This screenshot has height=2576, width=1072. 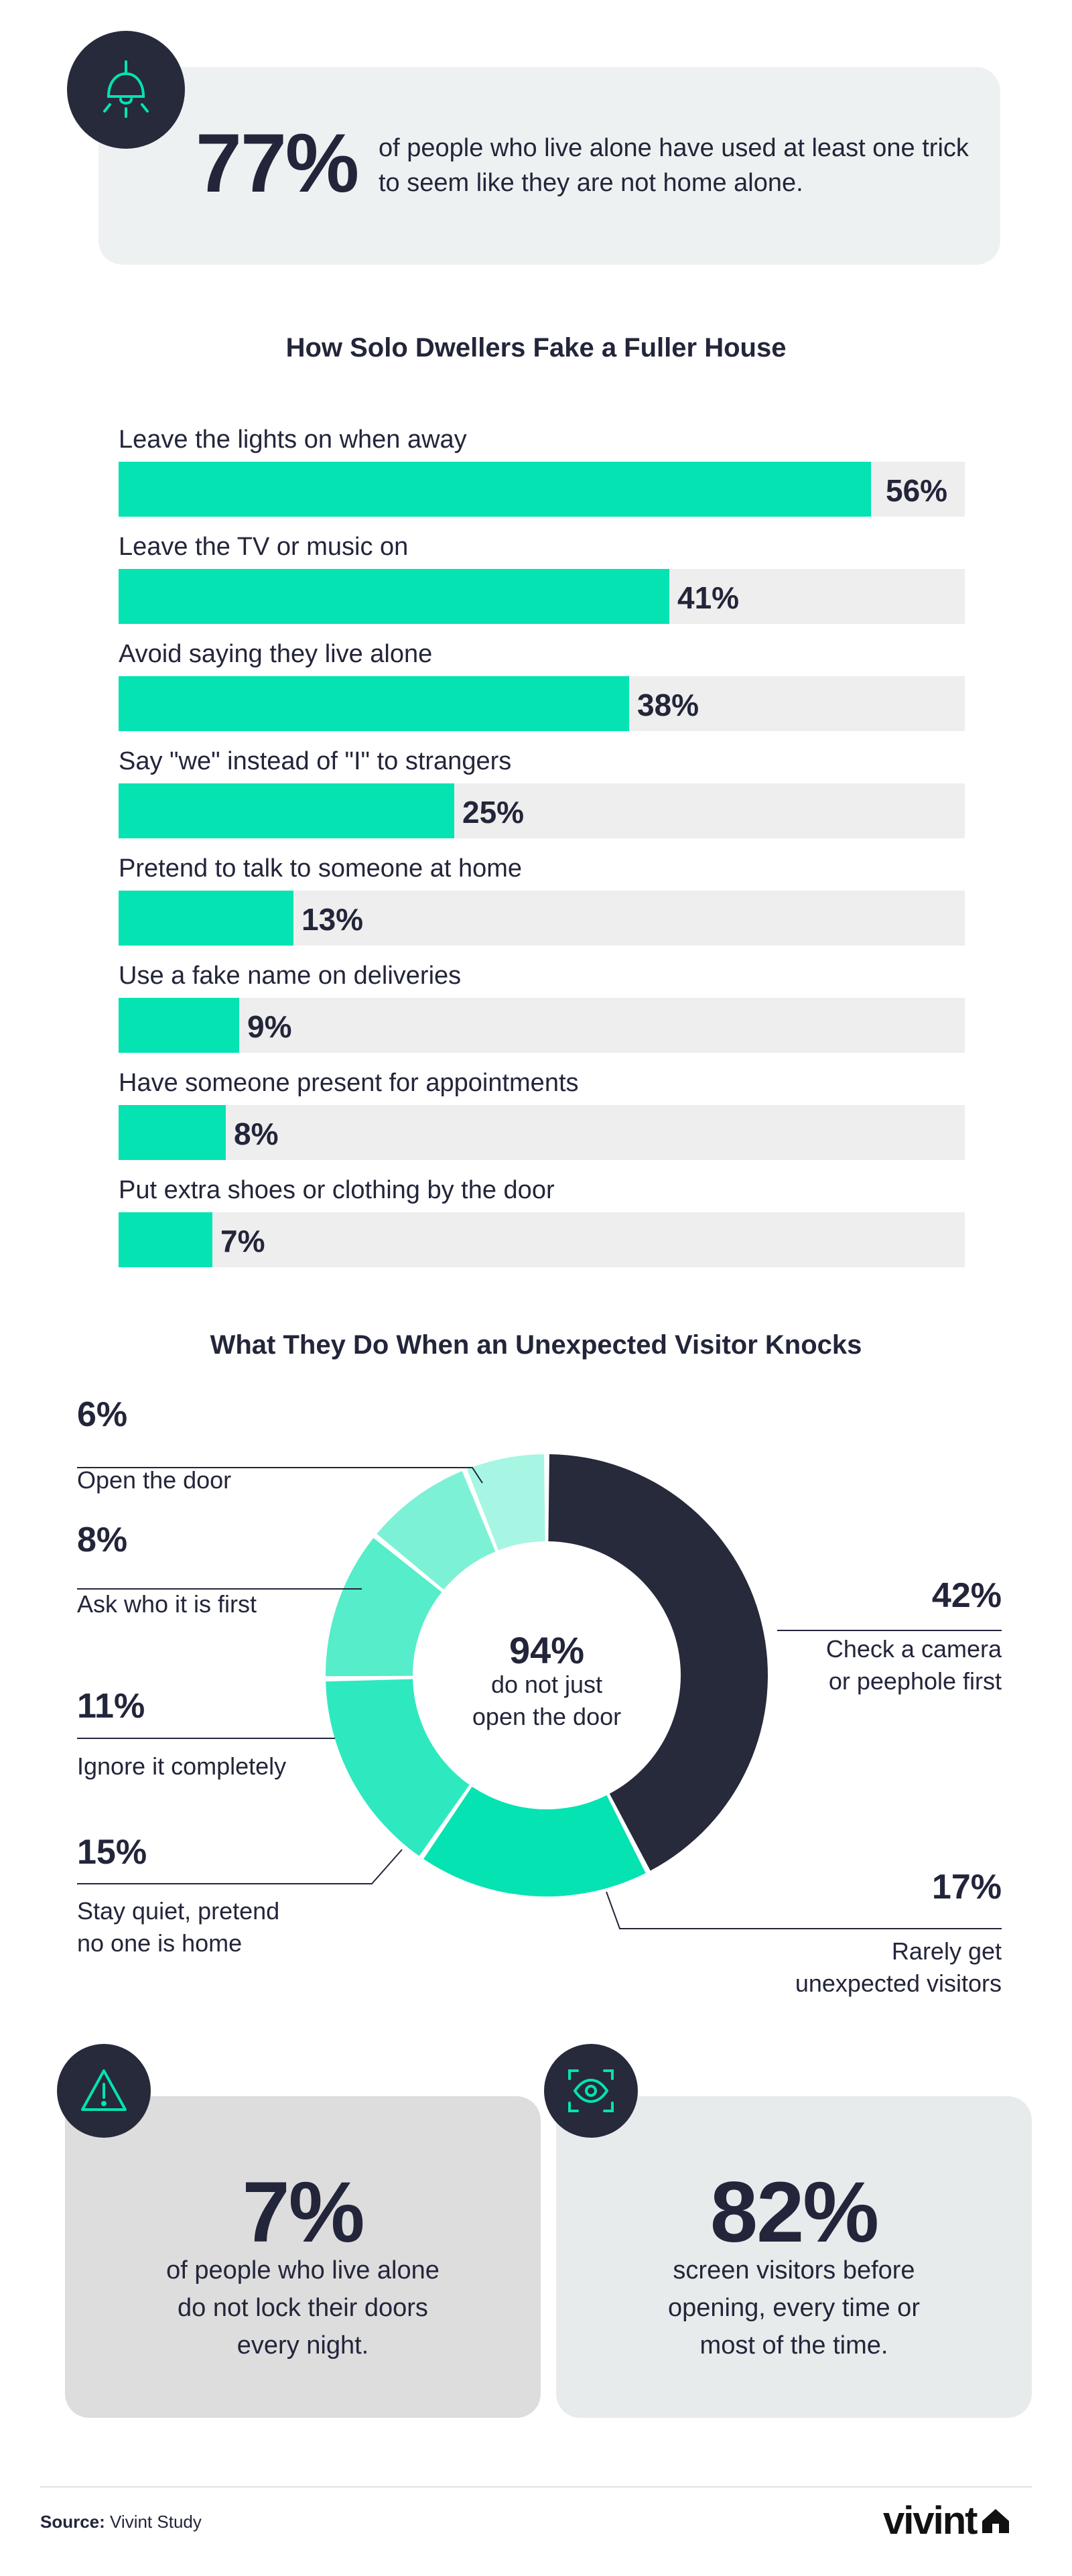 I want to click on stat-unlocked-text-1: of people who live alone, so click(x=303, y=2270).